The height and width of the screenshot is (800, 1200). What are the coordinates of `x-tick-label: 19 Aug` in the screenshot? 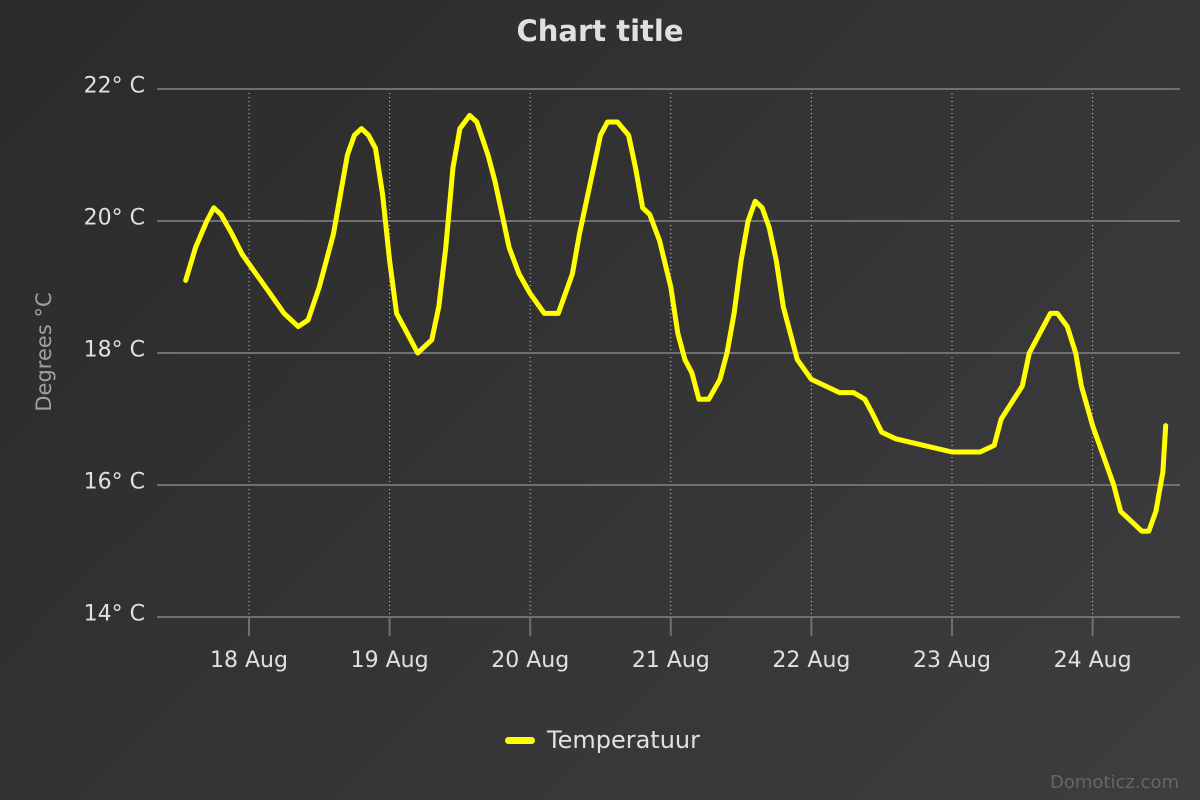 It's located at (389, 660).